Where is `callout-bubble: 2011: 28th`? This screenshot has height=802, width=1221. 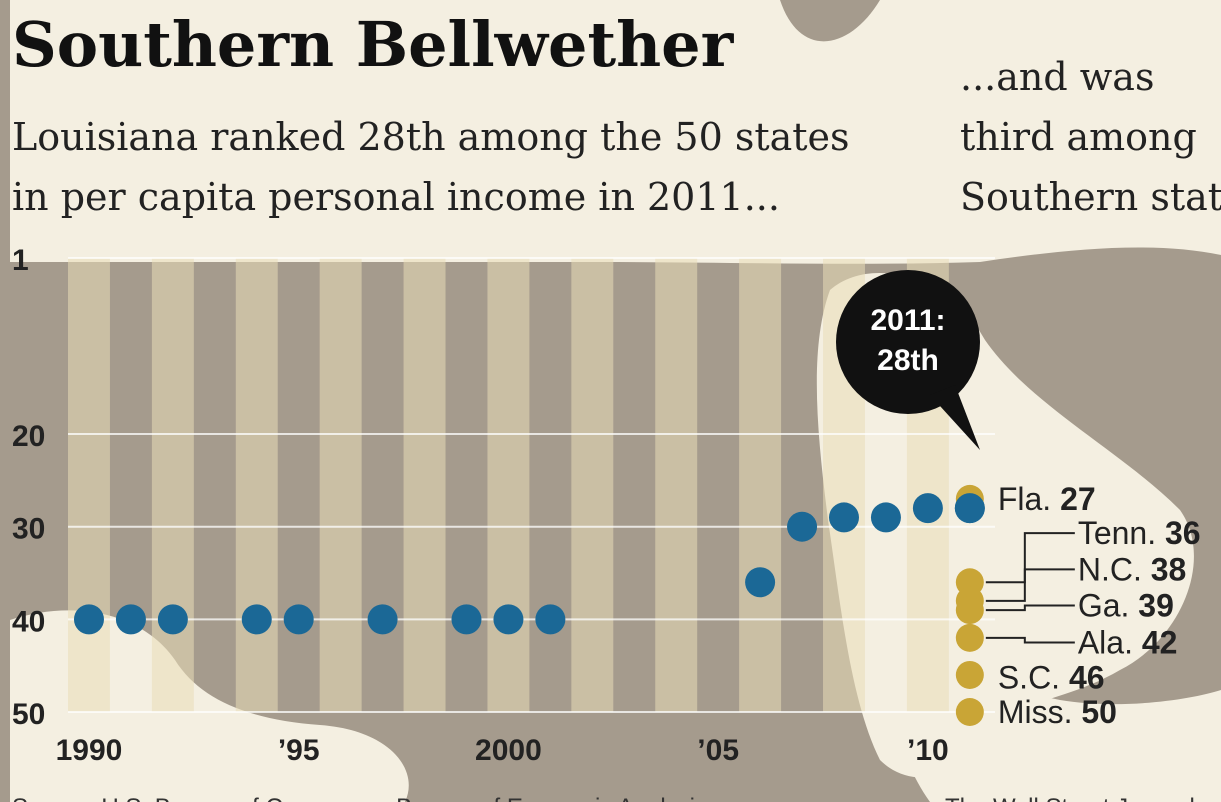 callout-bubble: 2011: 28th is located at coordinates (908, 360).